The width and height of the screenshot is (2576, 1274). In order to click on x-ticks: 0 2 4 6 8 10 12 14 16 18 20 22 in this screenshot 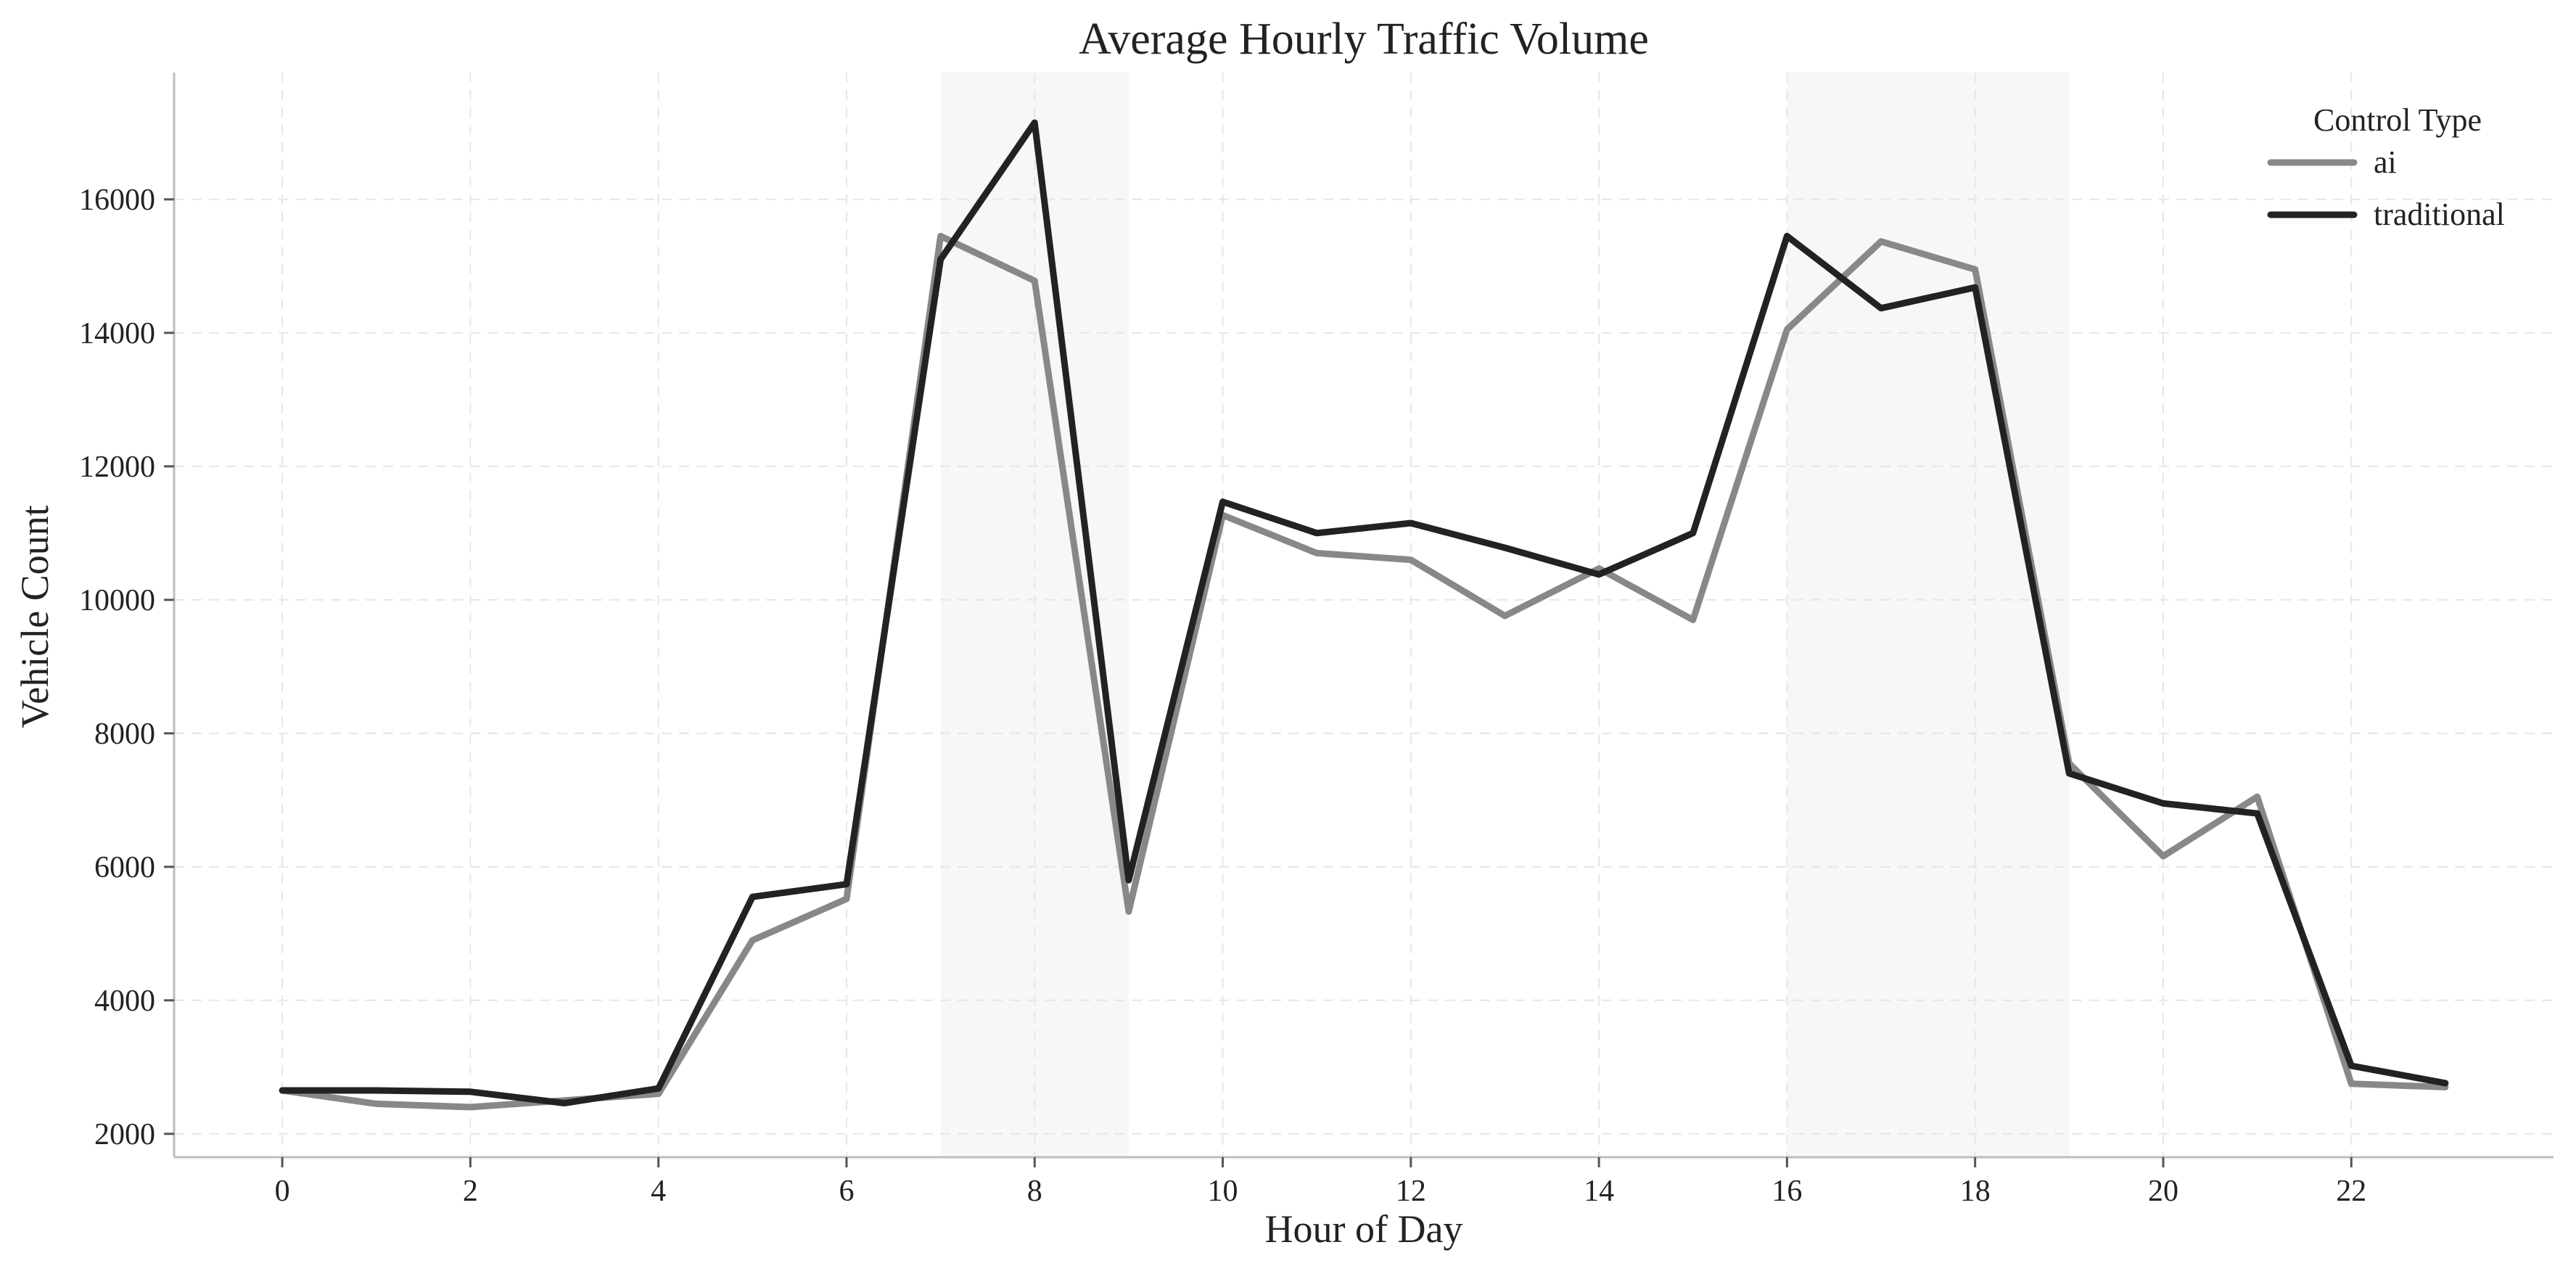, I will do `click(1320, 1182)`.